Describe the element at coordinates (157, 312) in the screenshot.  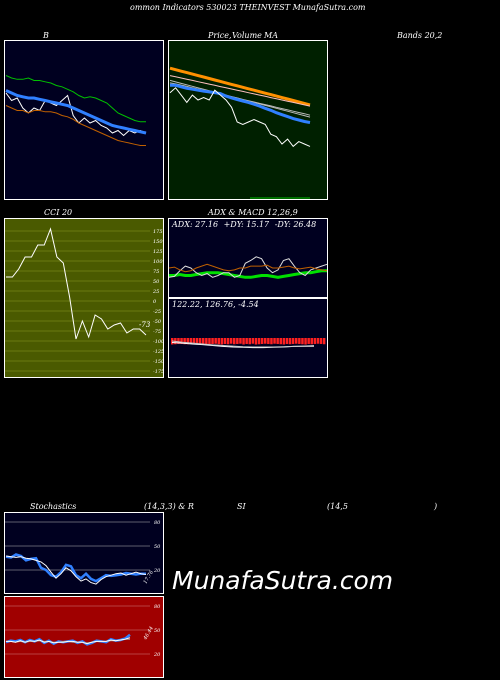
I see `cci-tick-label: -25` at that location.